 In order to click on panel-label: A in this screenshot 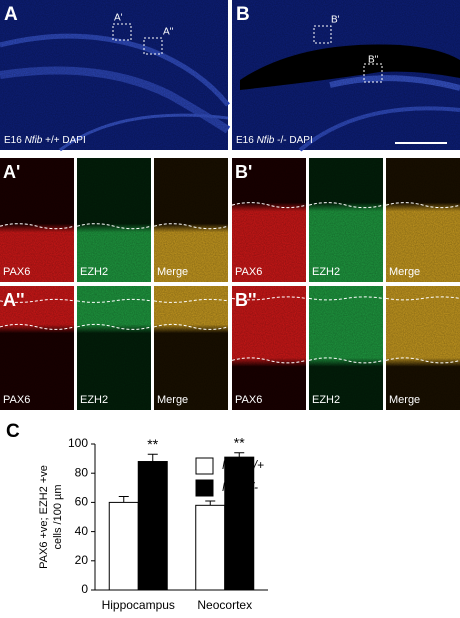, I will do `click(11, 14)`.